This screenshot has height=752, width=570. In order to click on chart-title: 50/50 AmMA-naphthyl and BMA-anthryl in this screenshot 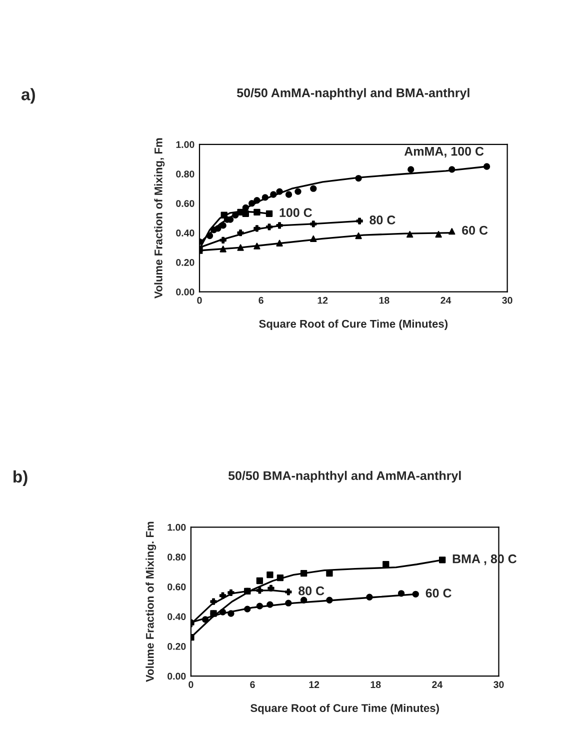, I will do `click(353, 94)`.